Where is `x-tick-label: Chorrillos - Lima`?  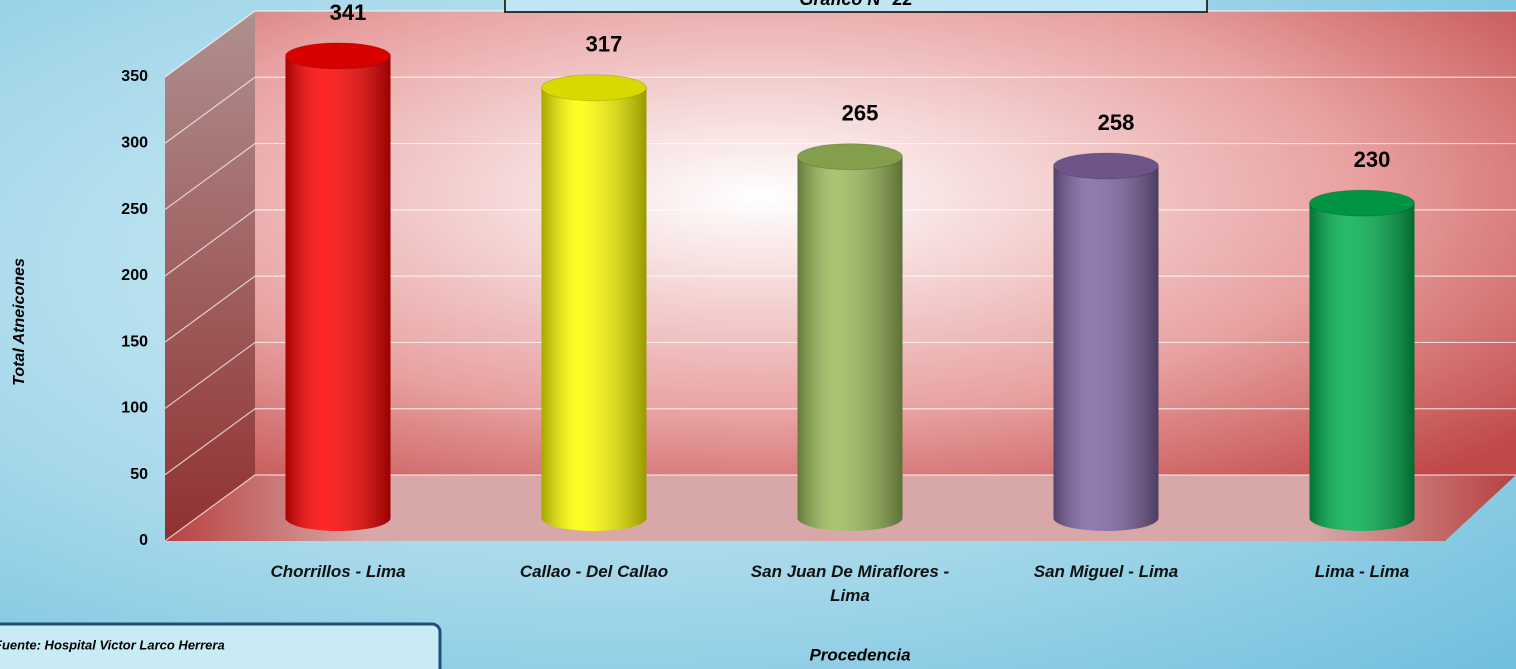
x-tick-label: Chorrillos - Lima is located at coordinates (338, 571).